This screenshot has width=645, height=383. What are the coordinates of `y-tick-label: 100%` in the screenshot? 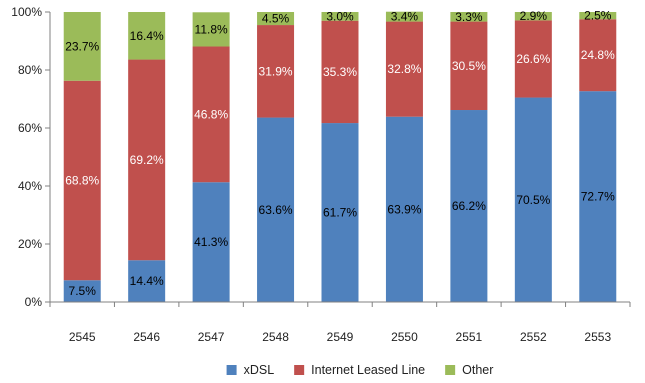 It's located at (26, 12).